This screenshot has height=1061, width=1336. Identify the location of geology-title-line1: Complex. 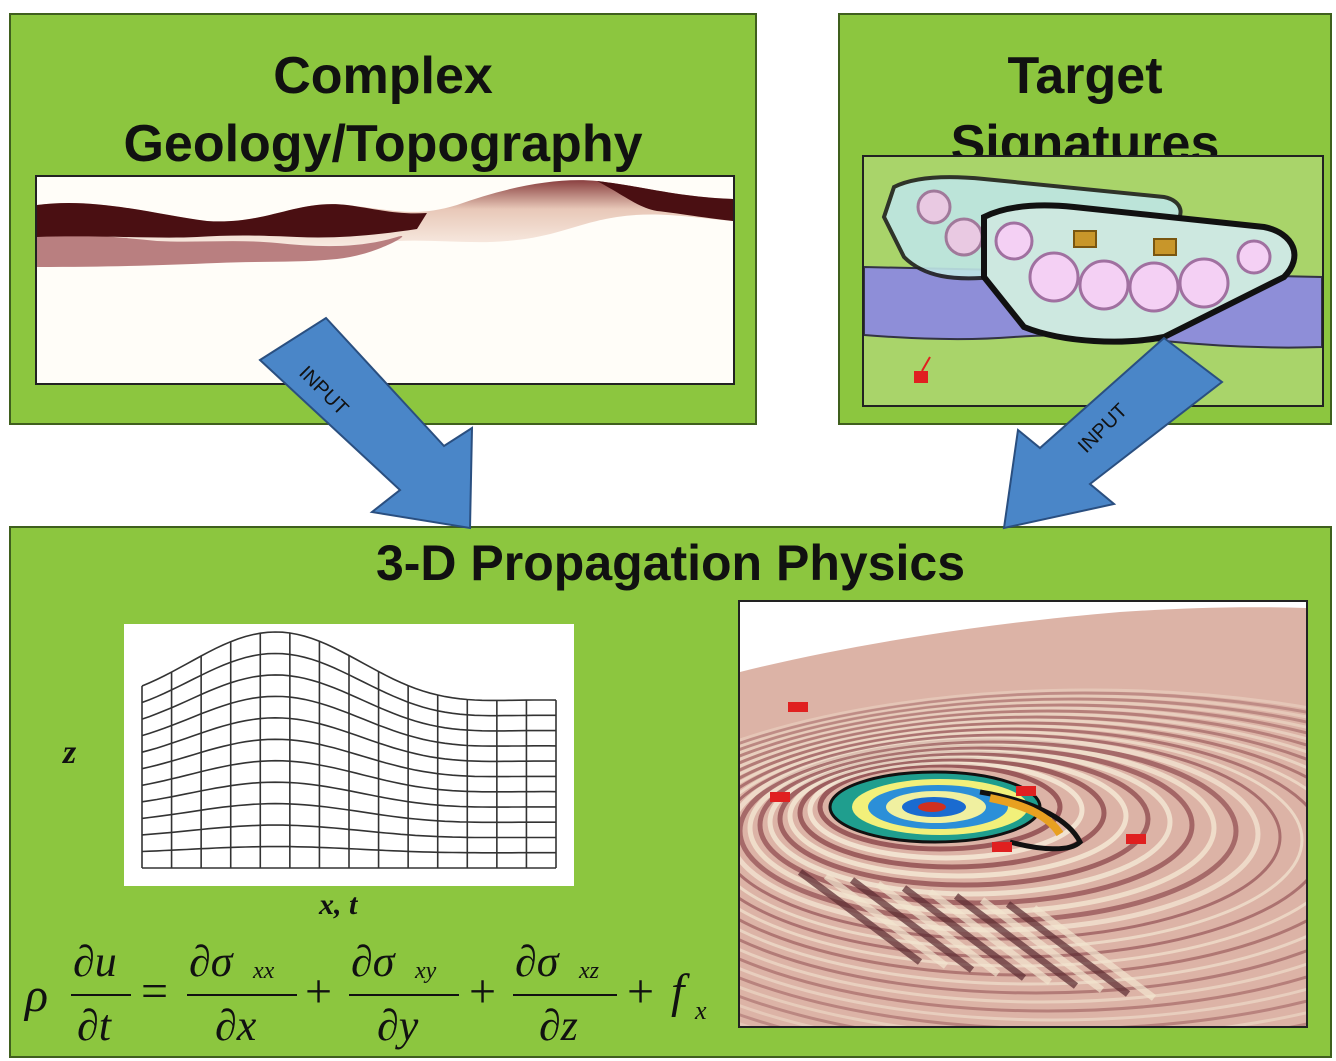
(383, 76).